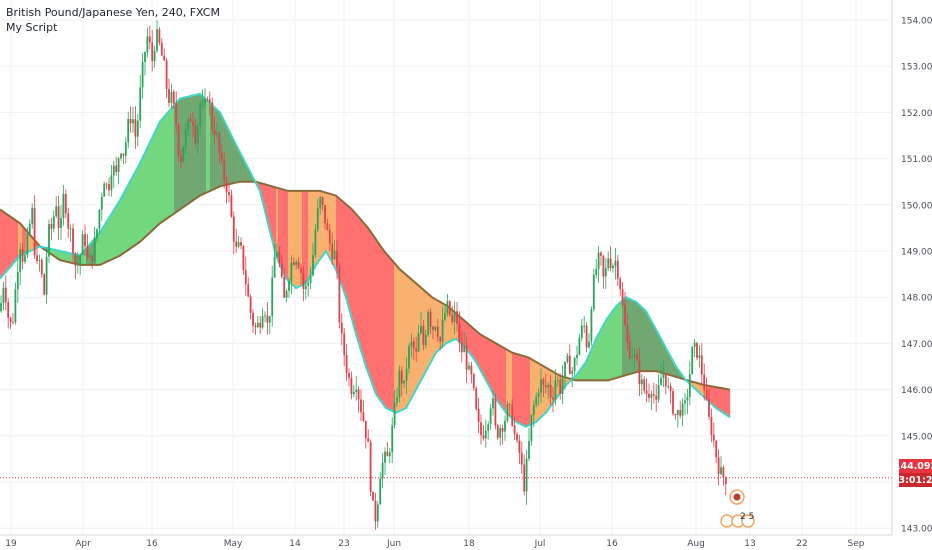 Image resolution: width=932 pixels, height=550 pixels. What do you see at coordinates (113, 12) in the screenshot?
I see `symbol-title: British Pound/Japanese Yen, 240, FXCM` at bounding box center [113, 12].